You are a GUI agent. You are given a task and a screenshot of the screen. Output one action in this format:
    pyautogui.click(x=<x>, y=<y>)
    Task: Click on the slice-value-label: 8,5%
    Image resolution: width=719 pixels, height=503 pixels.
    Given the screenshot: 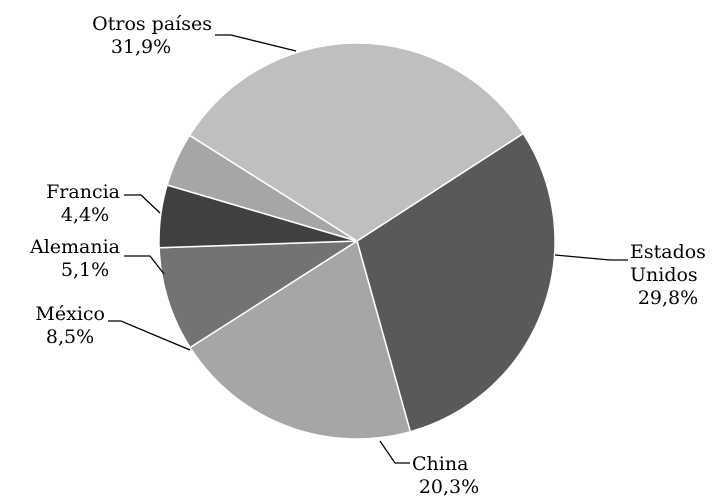 What is the action you would take?
    pyautogui.click(x=70, y=337)
    